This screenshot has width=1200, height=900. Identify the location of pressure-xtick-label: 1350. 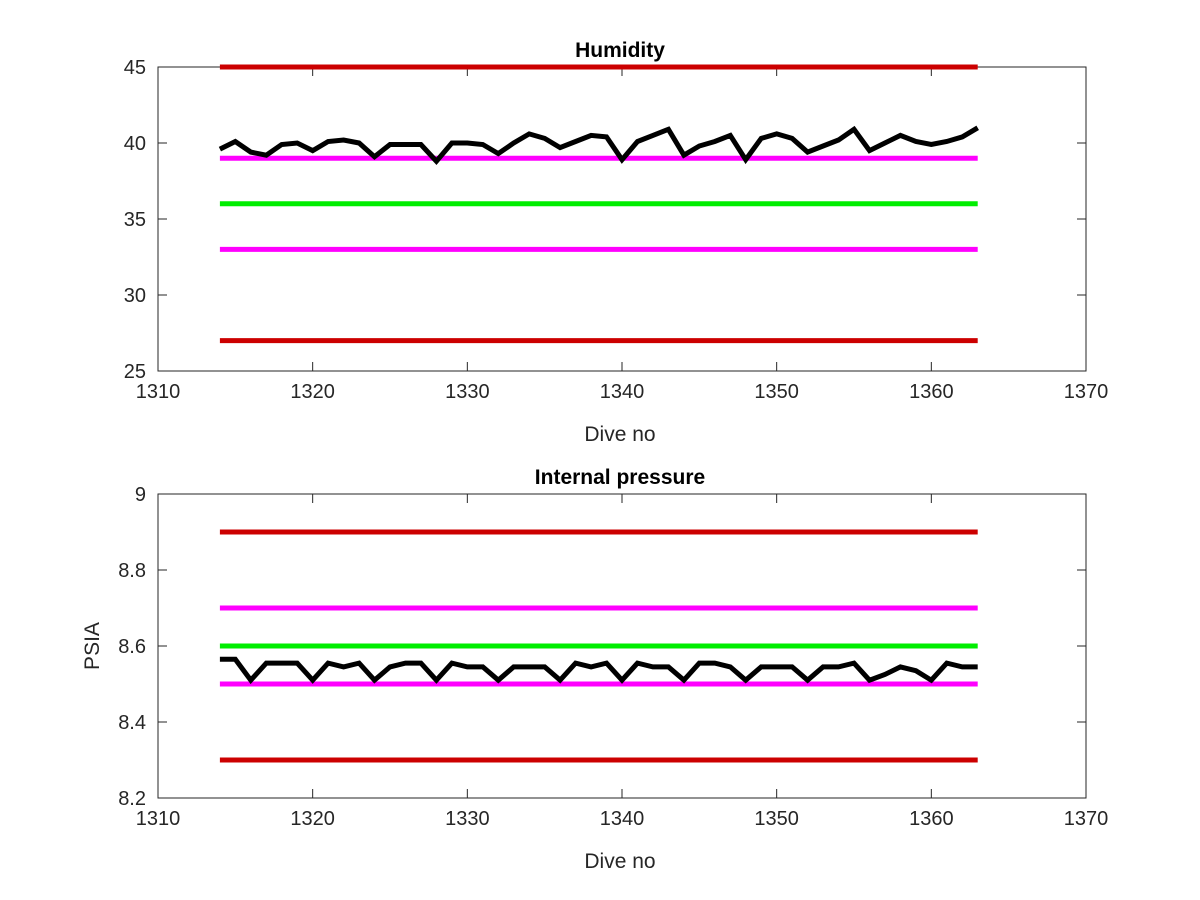
(776, 819).